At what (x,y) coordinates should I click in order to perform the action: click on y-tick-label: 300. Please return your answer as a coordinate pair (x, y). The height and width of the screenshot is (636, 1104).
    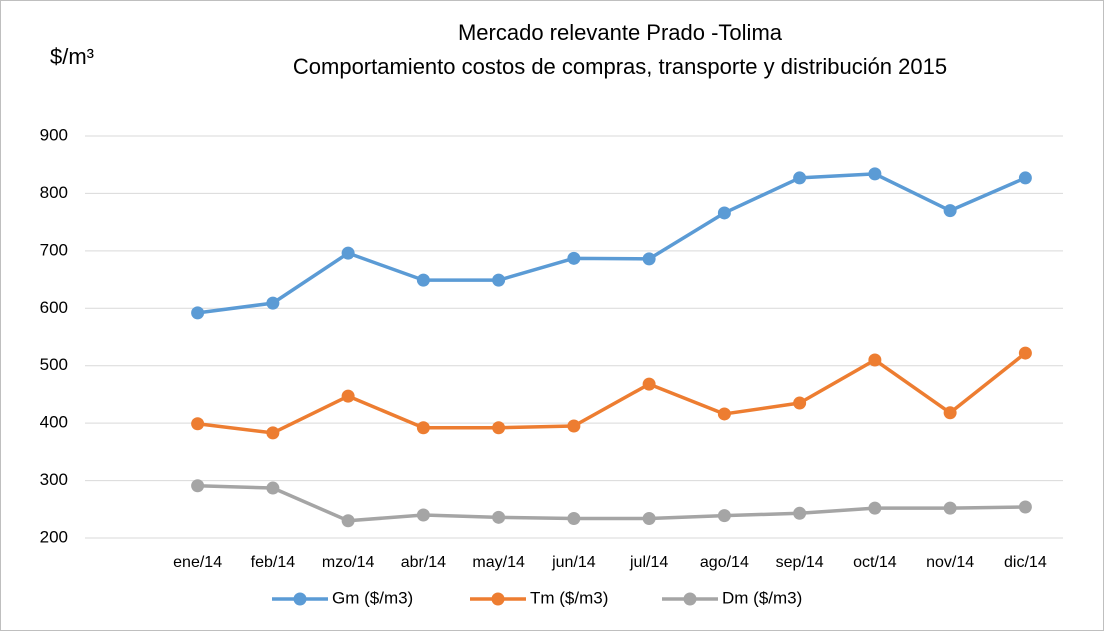
    Looking at the image, I should click on (54, 479).